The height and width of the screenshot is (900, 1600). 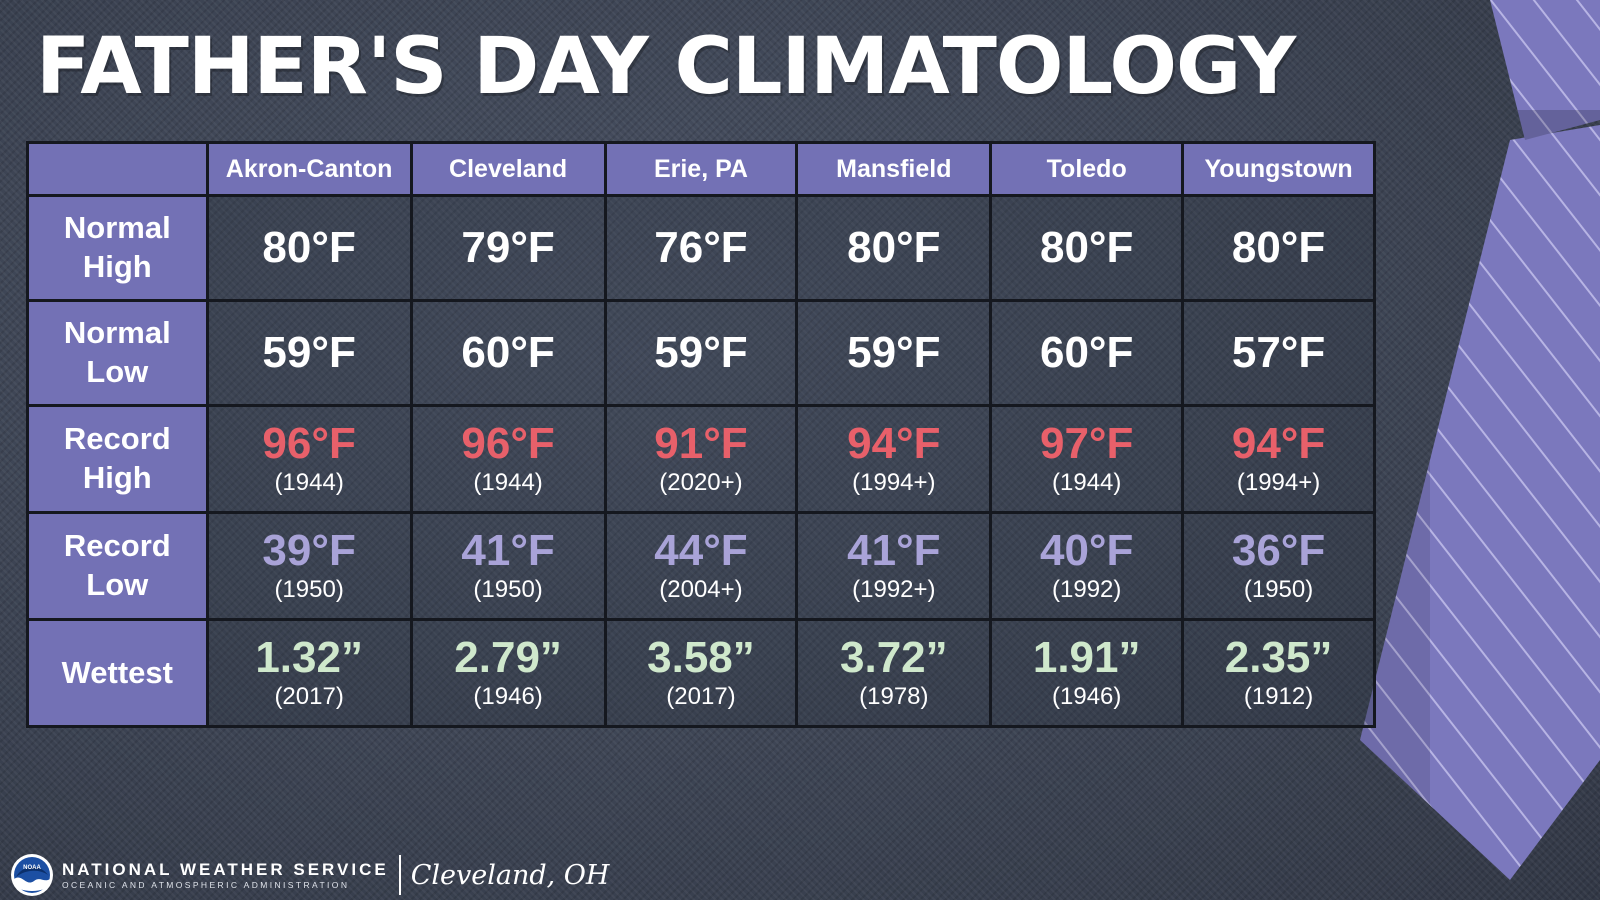 I want to click on data-cell: 36°F (1950), so click(x=1278, y=566).